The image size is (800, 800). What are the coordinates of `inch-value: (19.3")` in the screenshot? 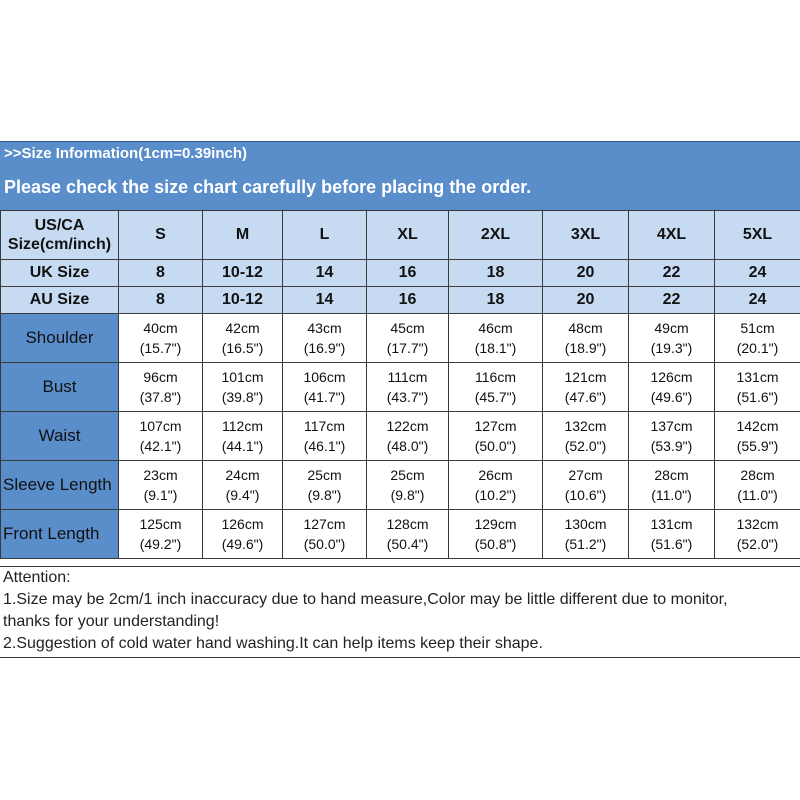 It's located at (671, 348).